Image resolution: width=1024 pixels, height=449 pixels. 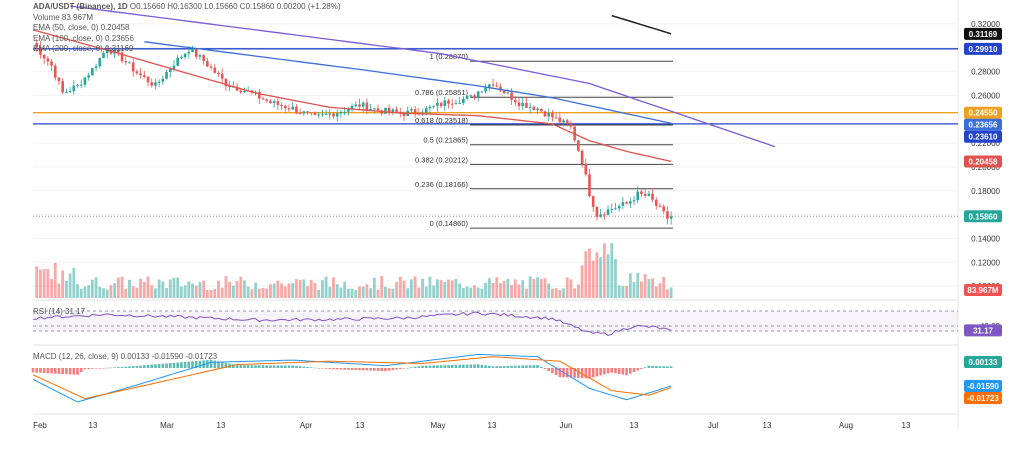 I want to click on rsi-pane, so click(x=495, y=323).